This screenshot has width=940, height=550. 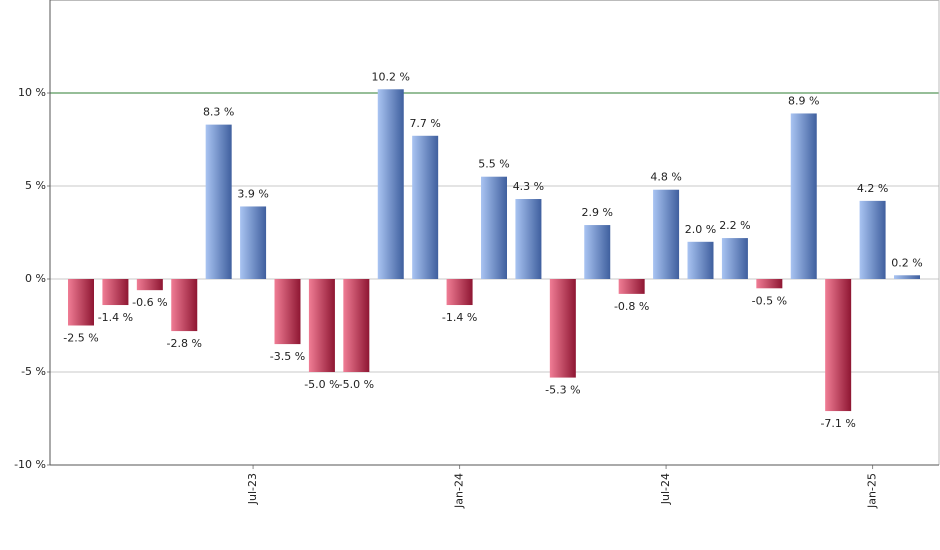 I want to click on value-label: -2.5 %, so click(x=80, y=338).